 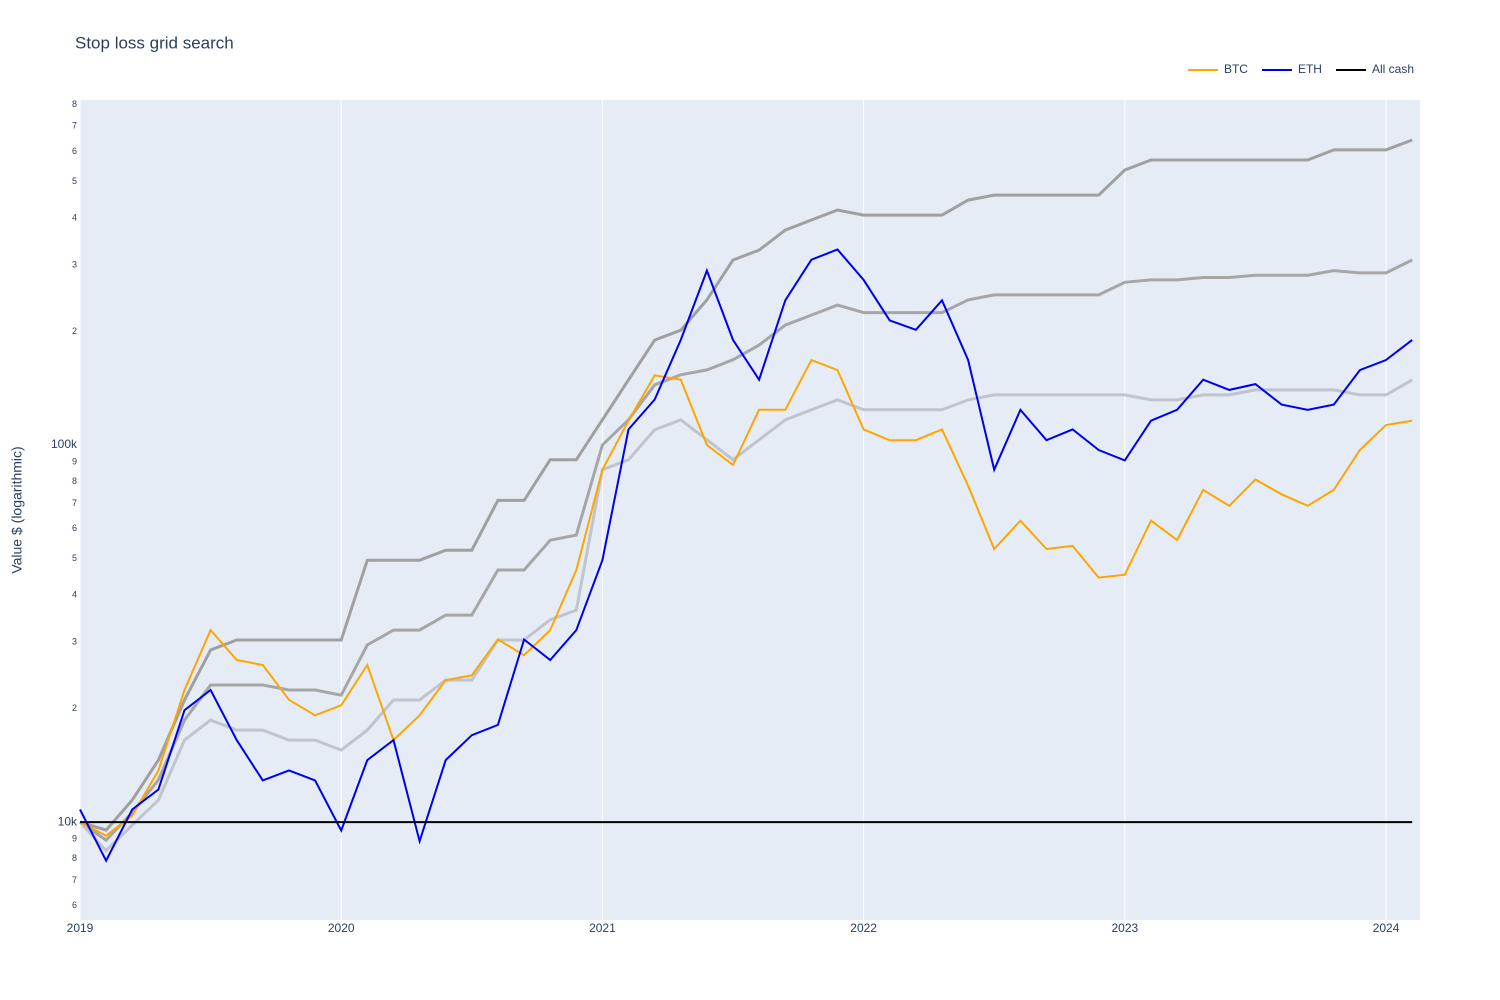 What do you see at coordinates (1393, 69) in the screenshot?
I see `legend-label: All cash` at bounding box center [1393, 69].